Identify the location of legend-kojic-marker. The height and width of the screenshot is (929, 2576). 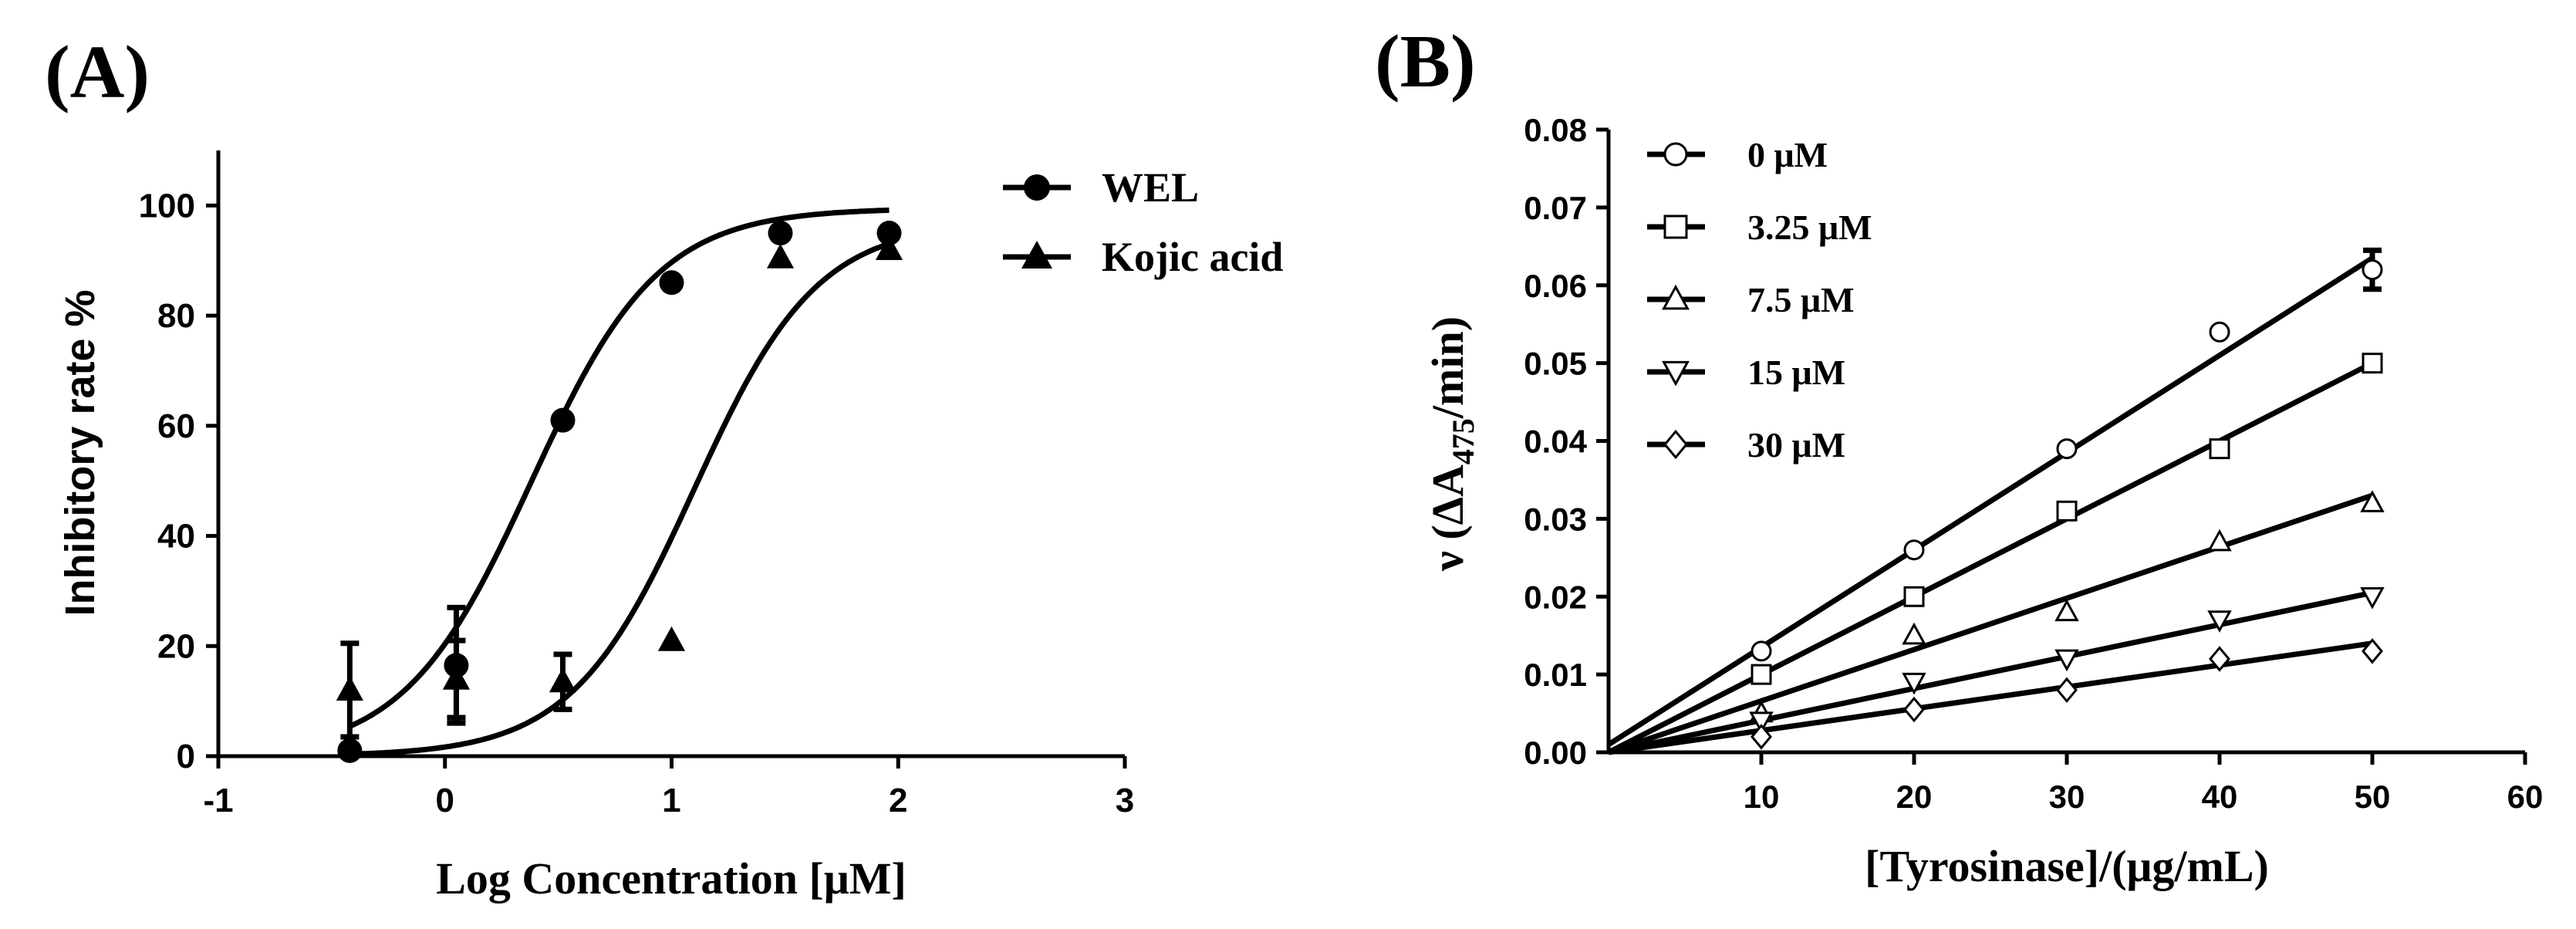
(1036, 255).